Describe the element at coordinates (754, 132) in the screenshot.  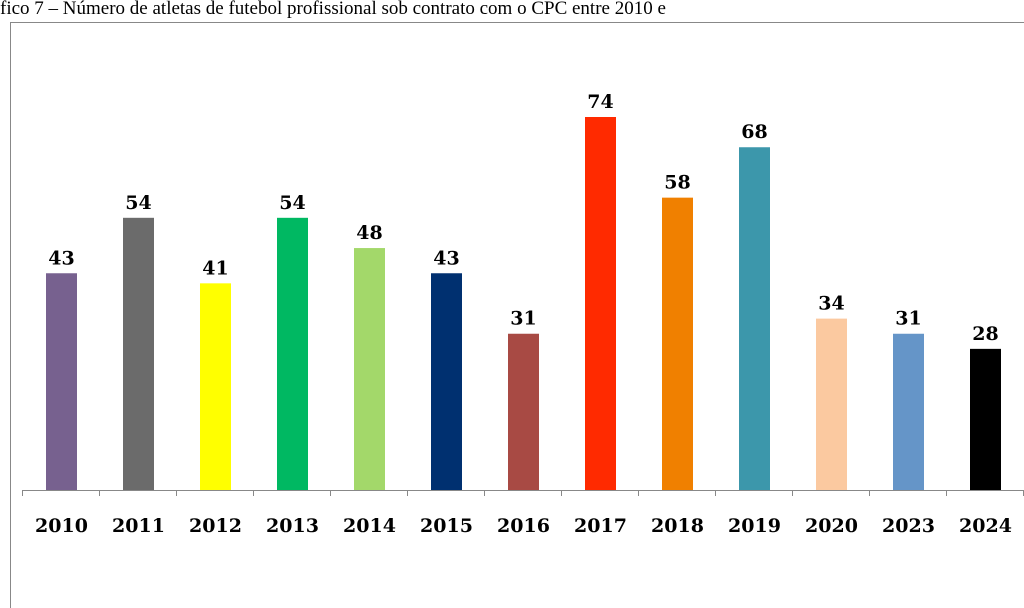
I see `data-label: 68` at that location.